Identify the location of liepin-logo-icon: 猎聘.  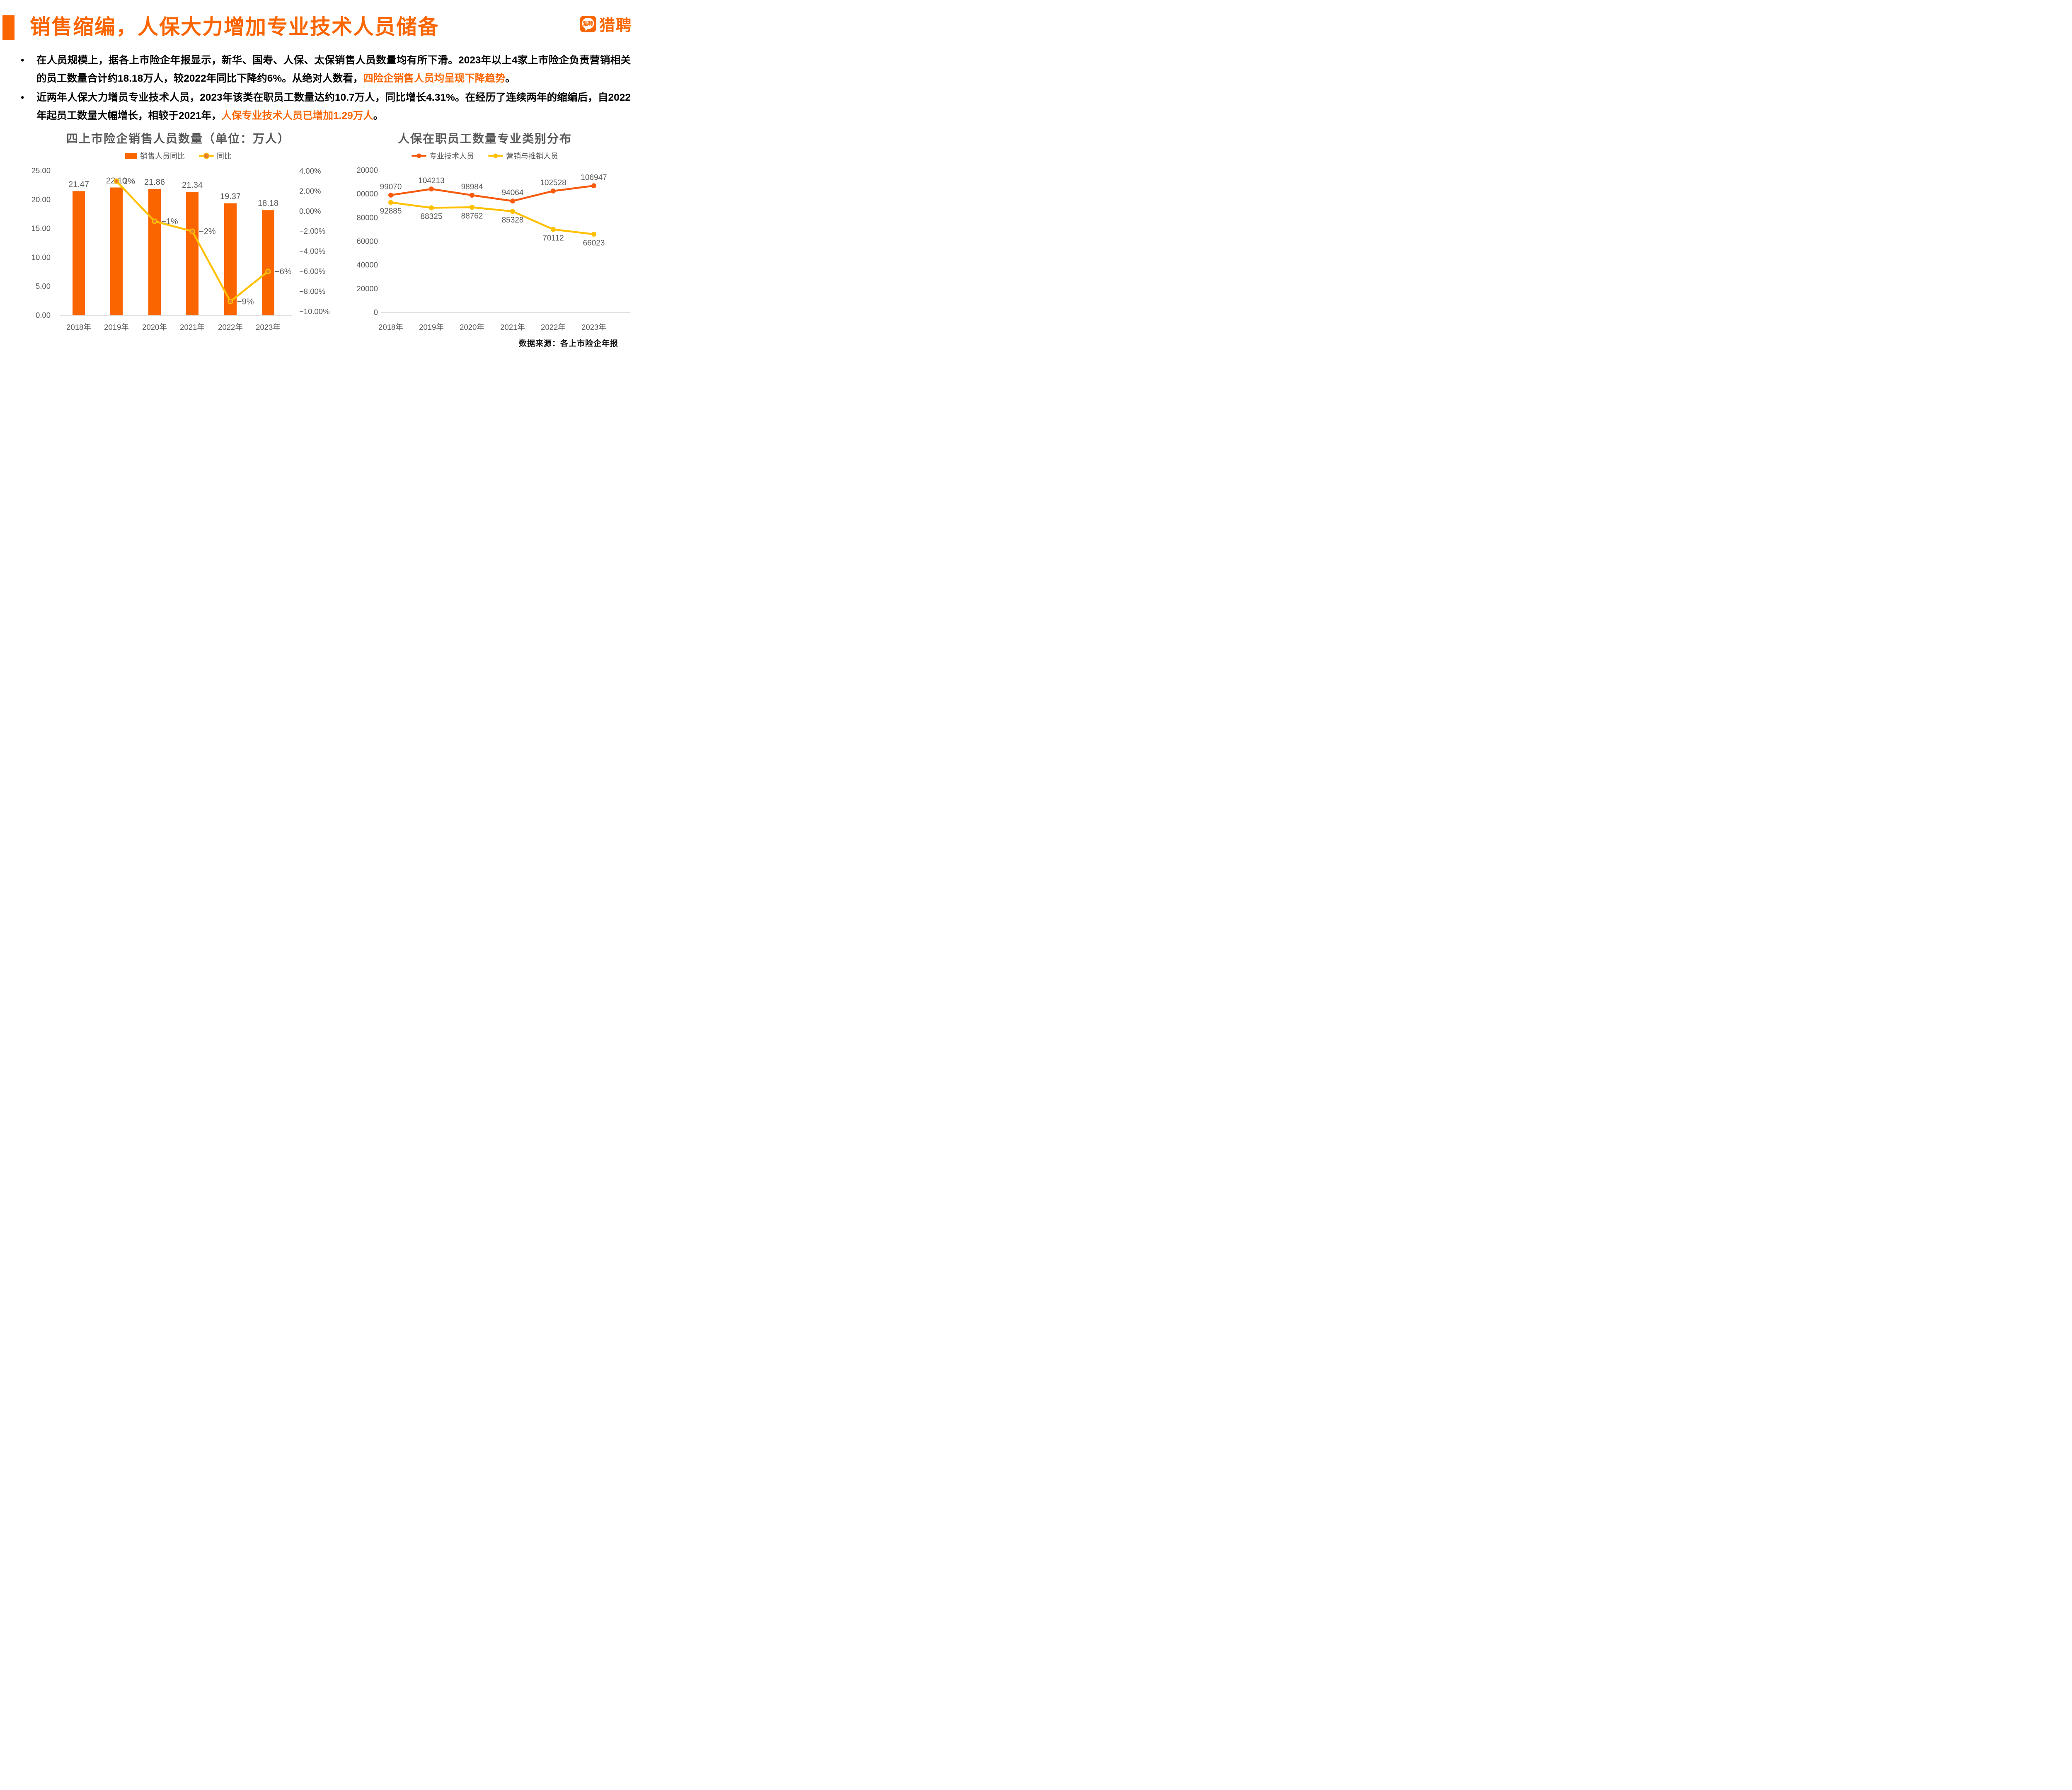
(587, 24).